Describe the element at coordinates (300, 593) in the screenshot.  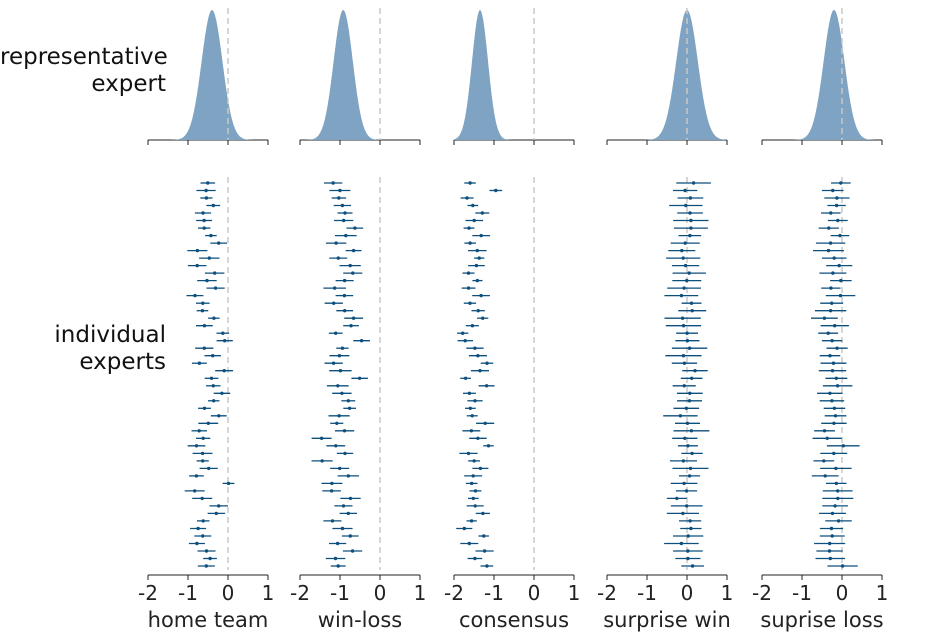
I see `x-tick-label: -2` at that location.